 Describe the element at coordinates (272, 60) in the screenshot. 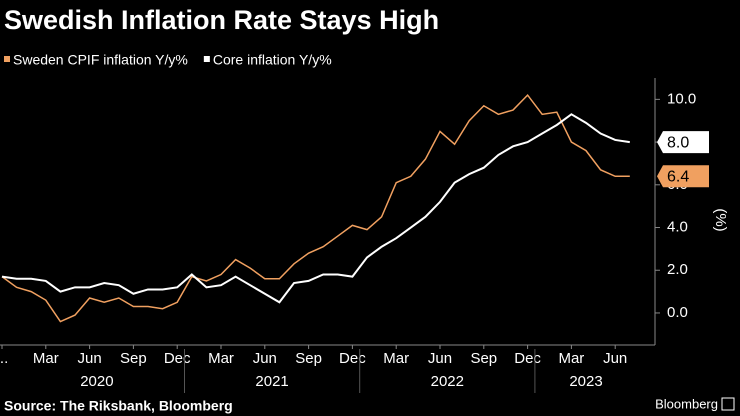

I see `legend-label: Core inflation Y/y%` at that location.